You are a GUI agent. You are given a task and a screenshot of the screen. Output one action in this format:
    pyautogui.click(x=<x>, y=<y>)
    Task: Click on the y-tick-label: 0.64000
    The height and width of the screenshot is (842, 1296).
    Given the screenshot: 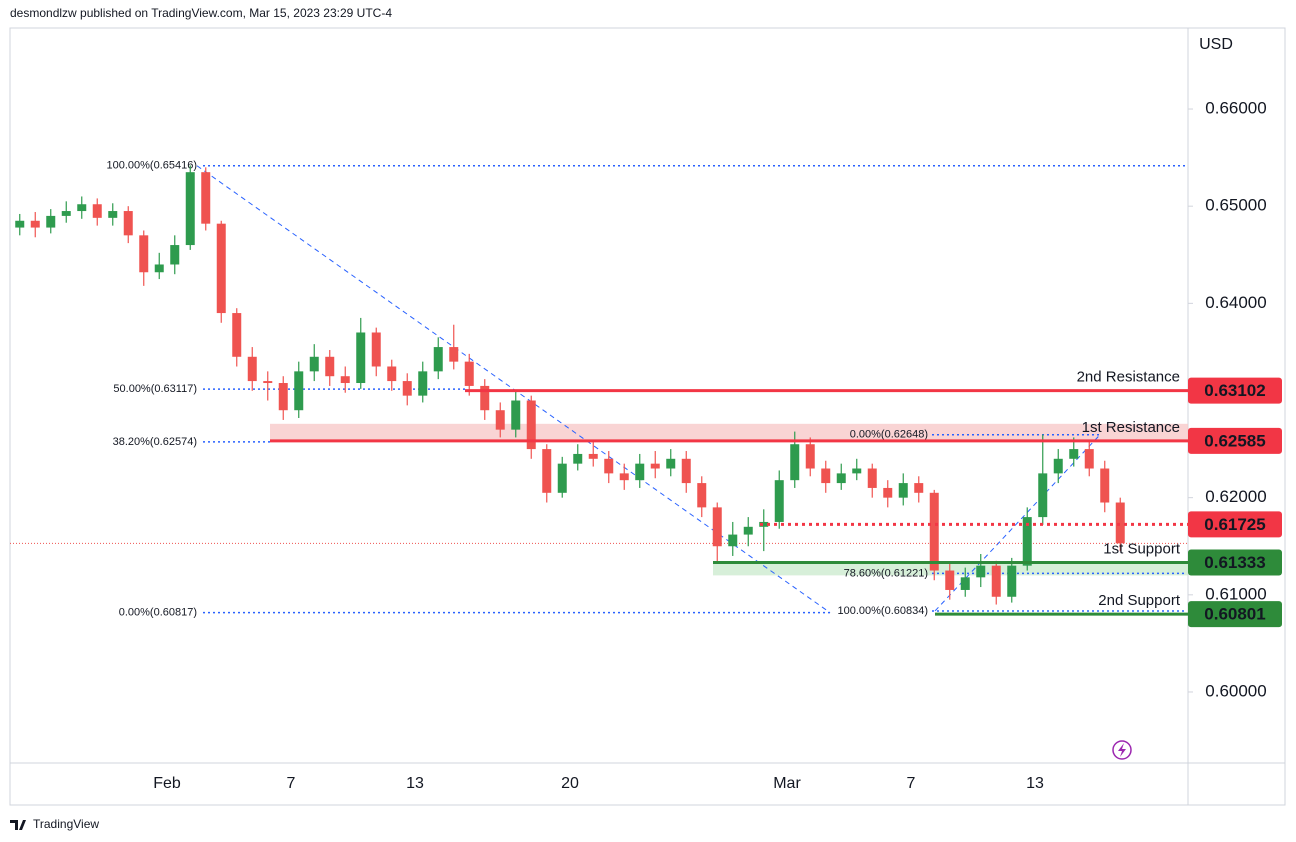 What is the action you would take?
    pyautogui.click(x=1235, y=302)
    